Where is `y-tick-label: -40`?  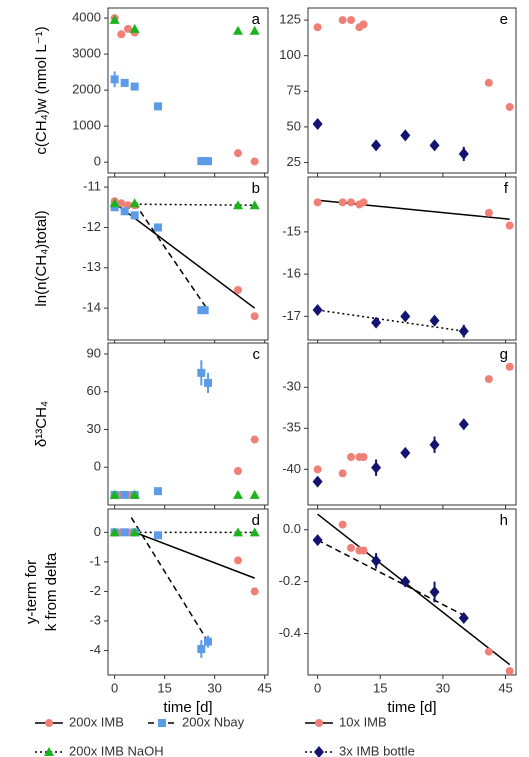
y-tick-label: -40 is located at coordinates (291, 468).